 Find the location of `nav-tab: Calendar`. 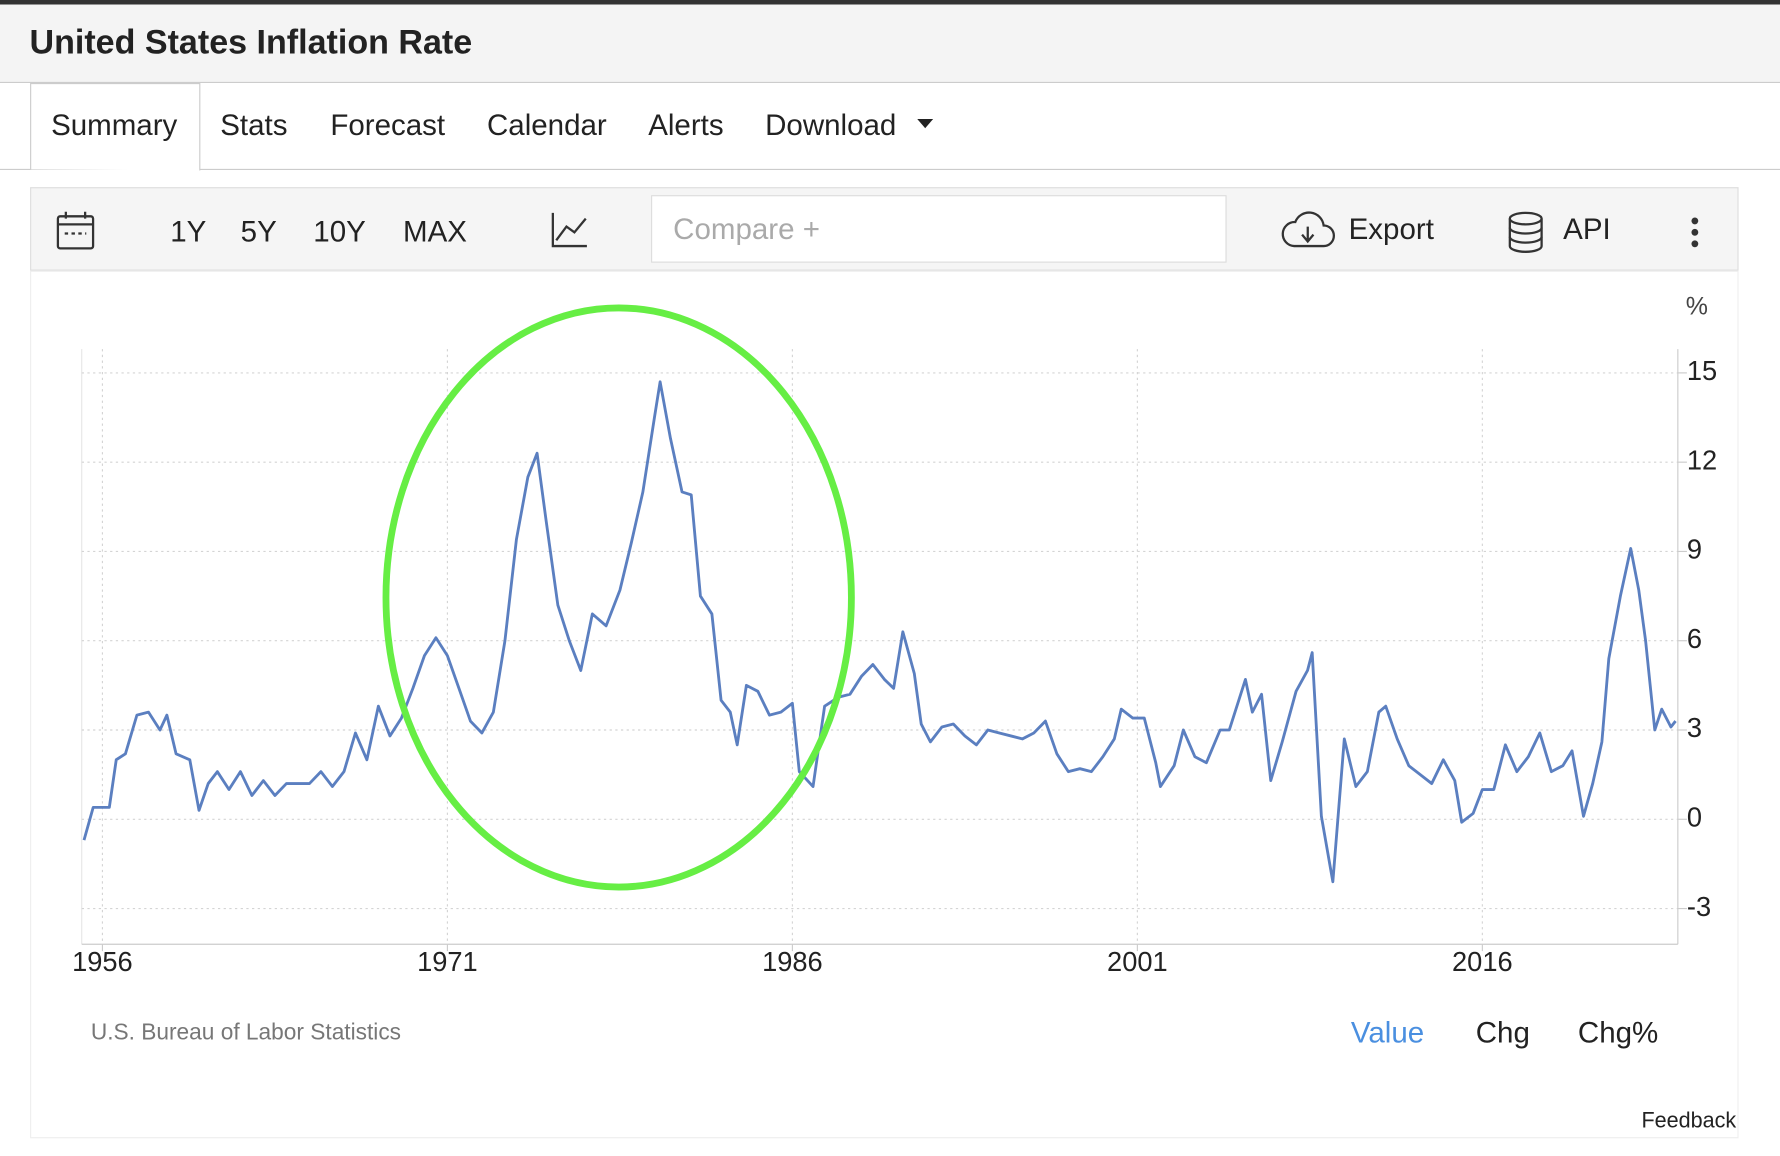

nav-tab: Calendar is located at coordinates (547, 125).